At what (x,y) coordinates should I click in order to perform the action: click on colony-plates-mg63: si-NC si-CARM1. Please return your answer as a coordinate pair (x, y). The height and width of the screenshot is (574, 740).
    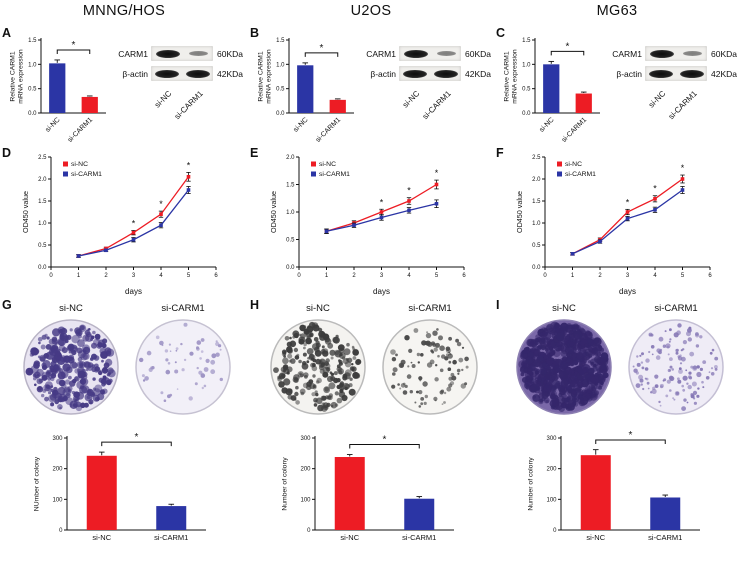
    Looking at the image, I should click on (620, 360).